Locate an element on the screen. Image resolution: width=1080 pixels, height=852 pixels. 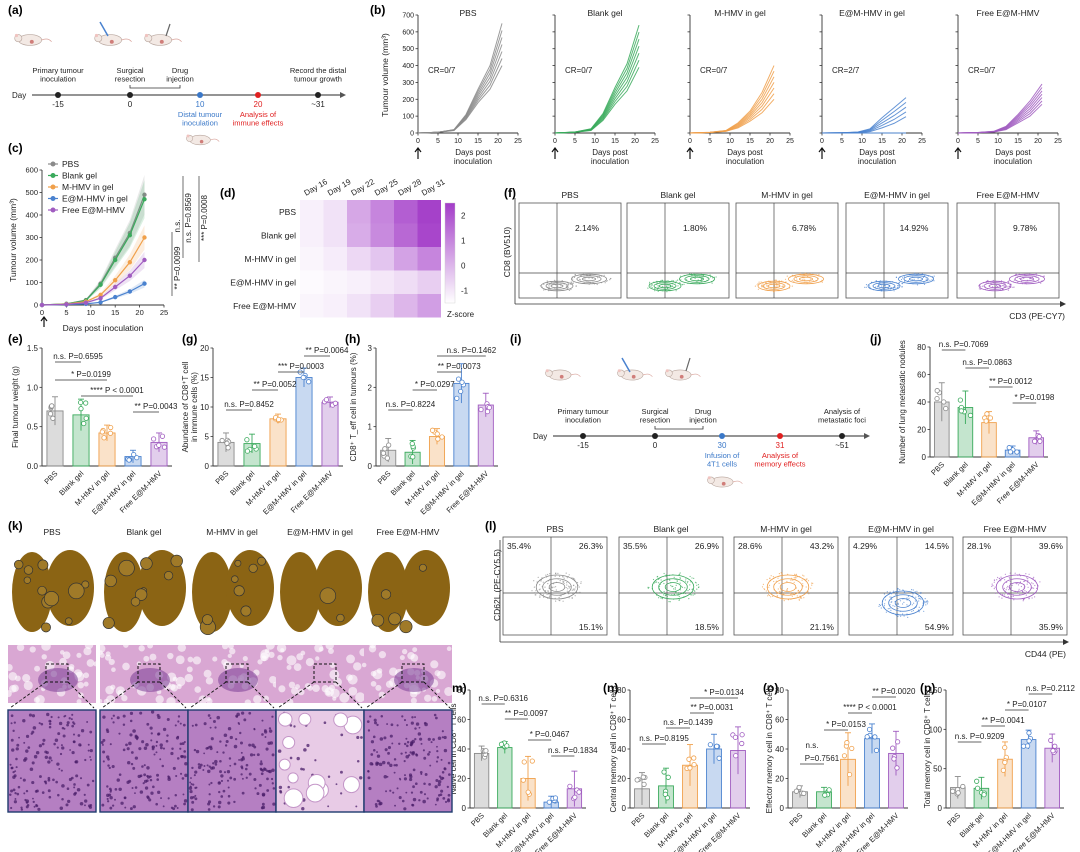
timeline-event-label: Infusion of 4T1 cells is located at coordinates (723, 460).